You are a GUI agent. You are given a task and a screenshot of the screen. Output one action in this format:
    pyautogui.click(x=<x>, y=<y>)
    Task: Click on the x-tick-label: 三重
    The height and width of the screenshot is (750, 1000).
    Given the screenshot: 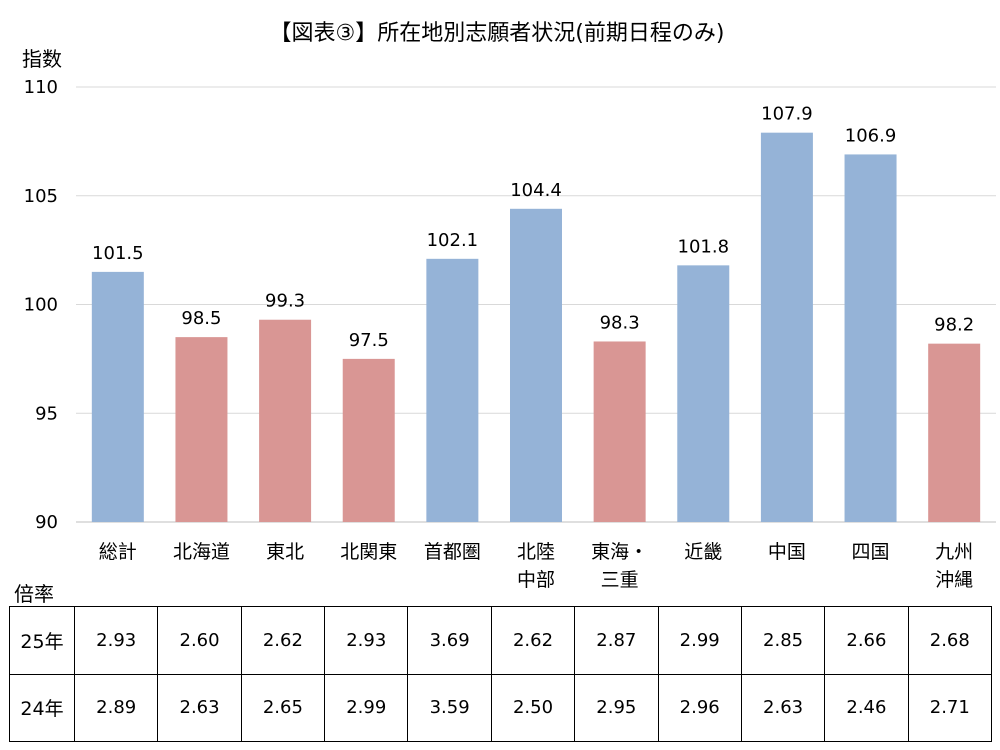 What is the action you would take?
    pyautogui.click(x=620, y=580)
    